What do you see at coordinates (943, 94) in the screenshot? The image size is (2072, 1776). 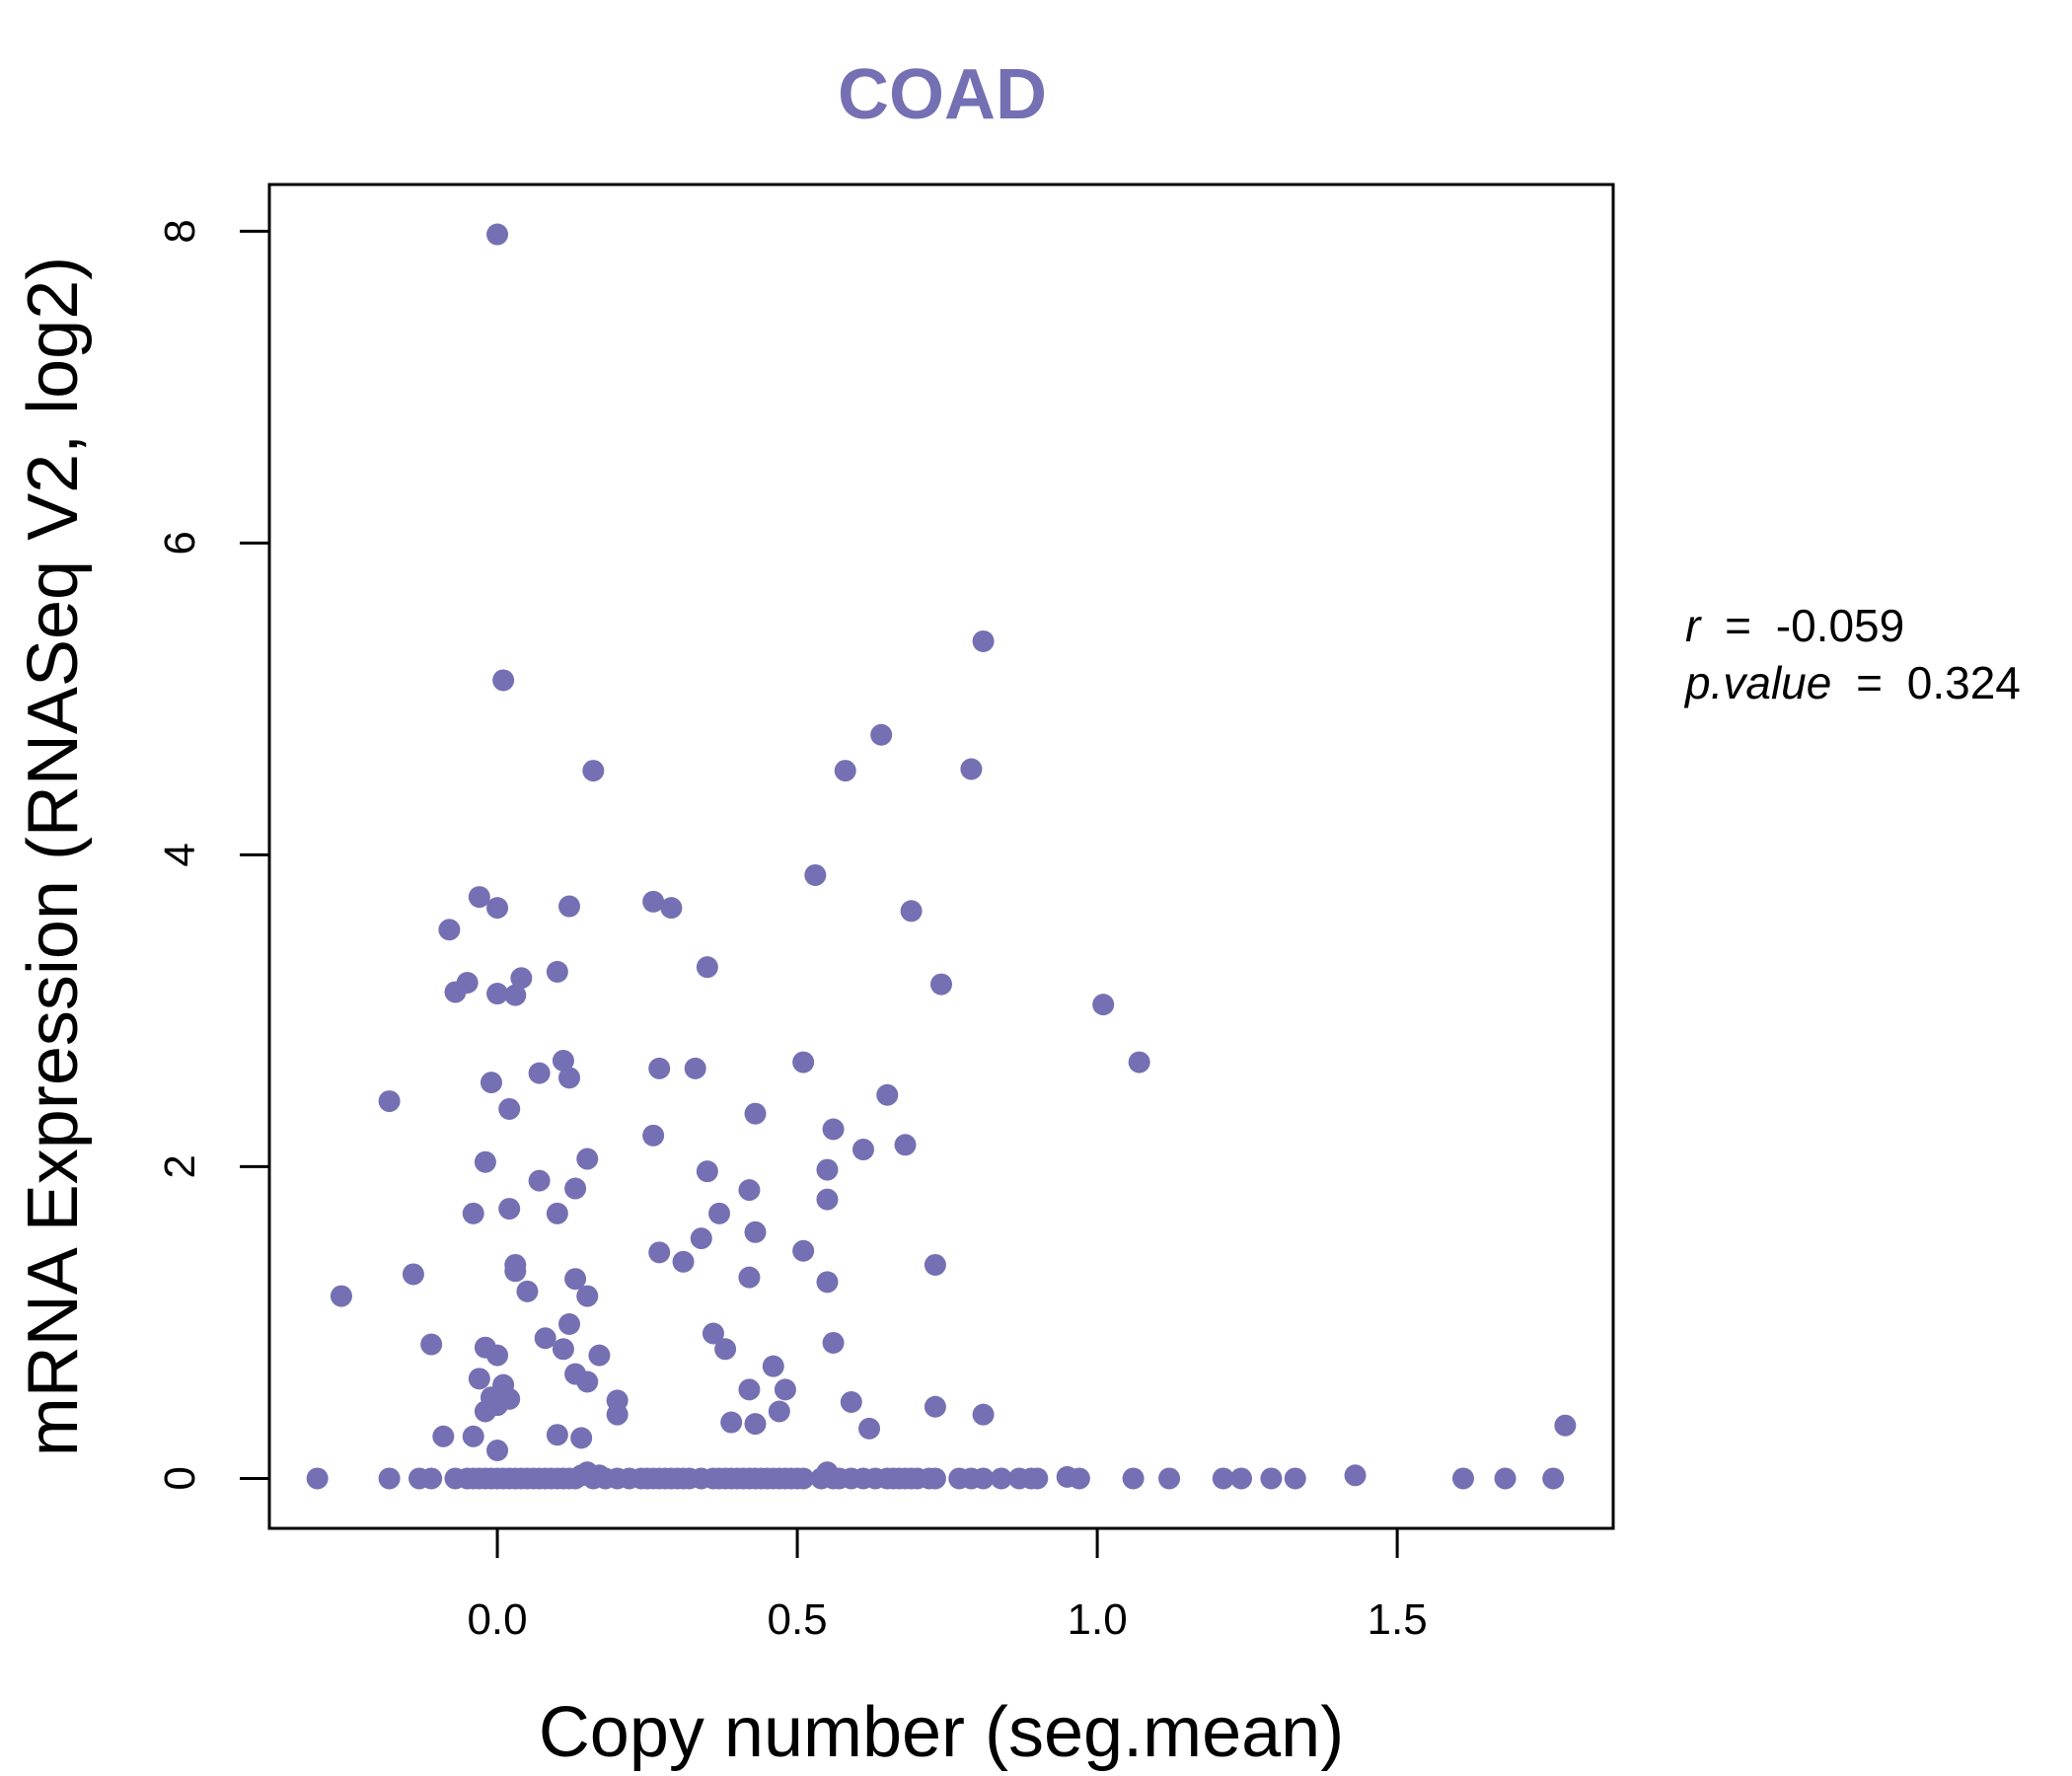 I see `chart-title: COAD` at bounding box center [943, 94].